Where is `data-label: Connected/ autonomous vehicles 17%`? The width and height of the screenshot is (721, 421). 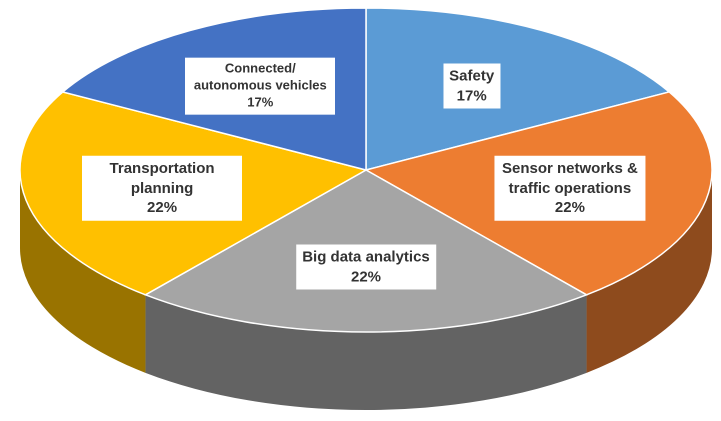 data-label: Connected/ autonomous vehicles 17% is located at coordinates (260, 86).